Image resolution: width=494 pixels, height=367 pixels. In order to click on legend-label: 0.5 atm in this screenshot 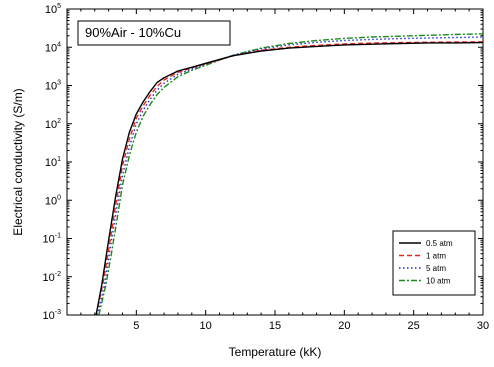, I will do `click(439, 243)`.